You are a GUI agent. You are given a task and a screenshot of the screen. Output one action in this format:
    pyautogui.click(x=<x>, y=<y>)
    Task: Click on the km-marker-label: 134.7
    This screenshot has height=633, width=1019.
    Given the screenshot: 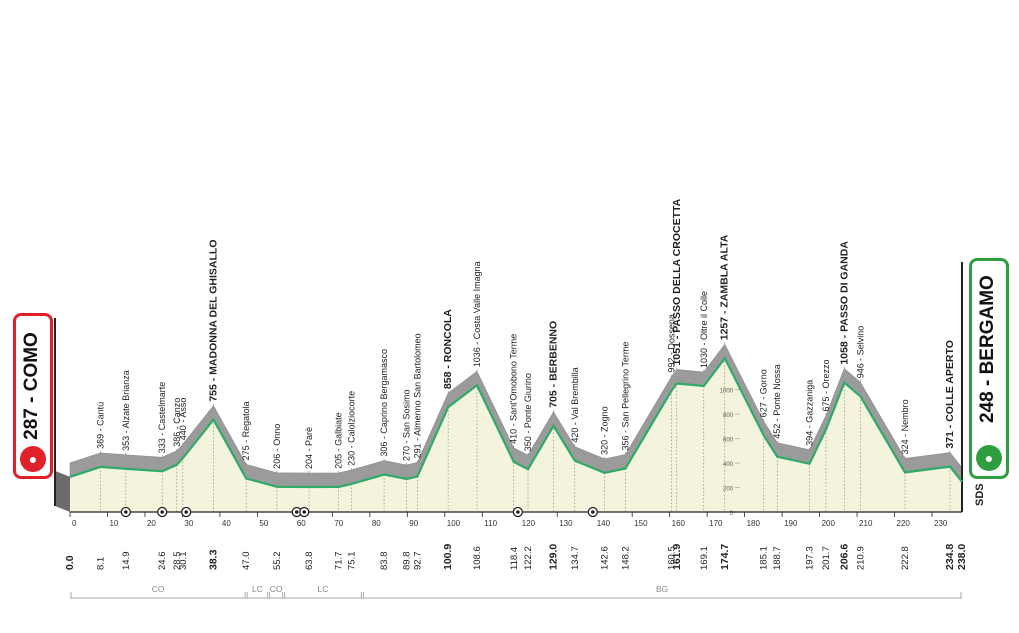 What is the action you would take?
    pyautogui.click(x=575, y=558)
    